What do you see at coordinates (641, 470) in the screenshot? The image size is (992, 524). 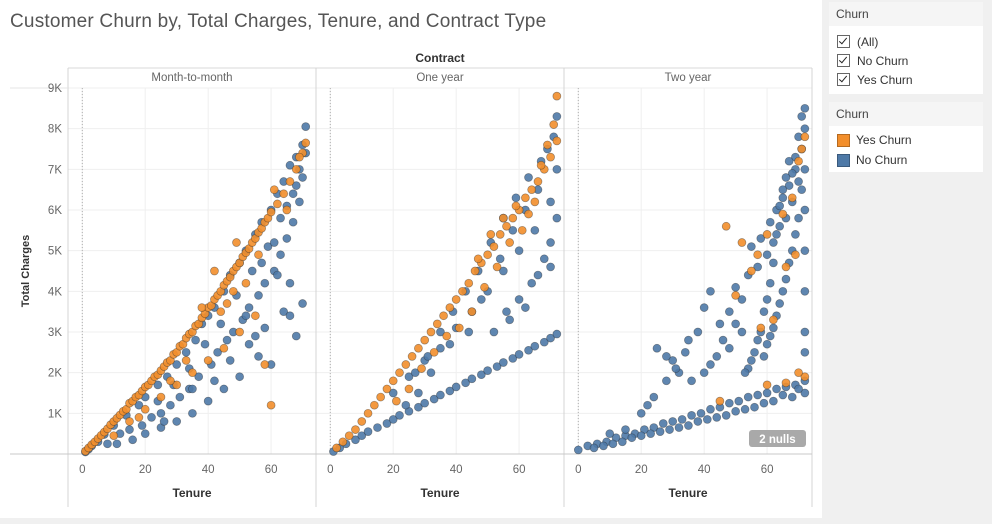 I see `x-tick-label: 20` at bounding box center [641, 470].